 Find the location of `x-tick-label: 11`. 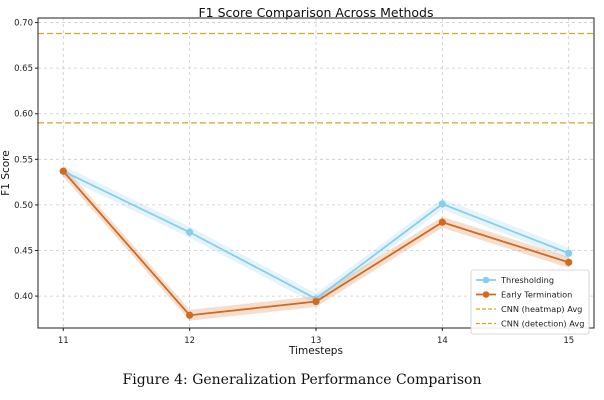

x-tick-label: 11 is located at coordinates (63, 341).